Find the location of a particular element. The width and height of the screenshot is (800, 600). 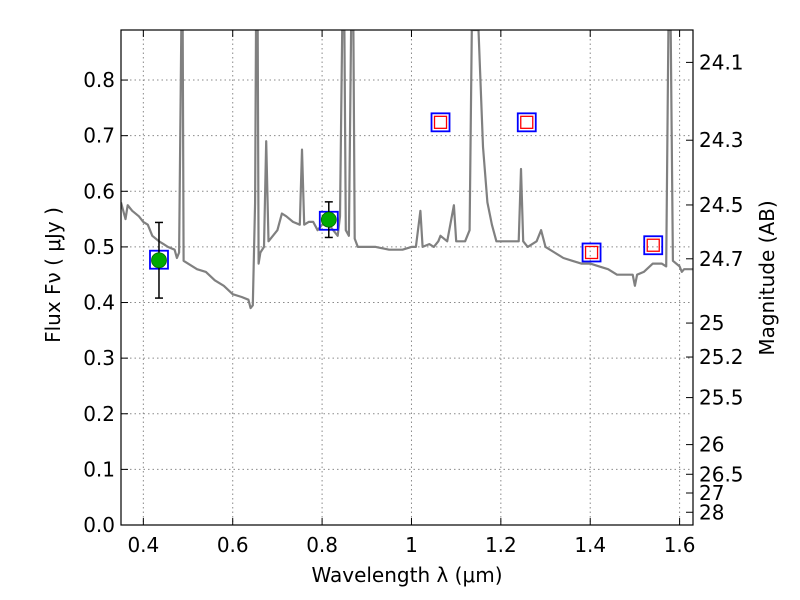

magnitude-tick-label: 25 is located at coordinates (711, 323).